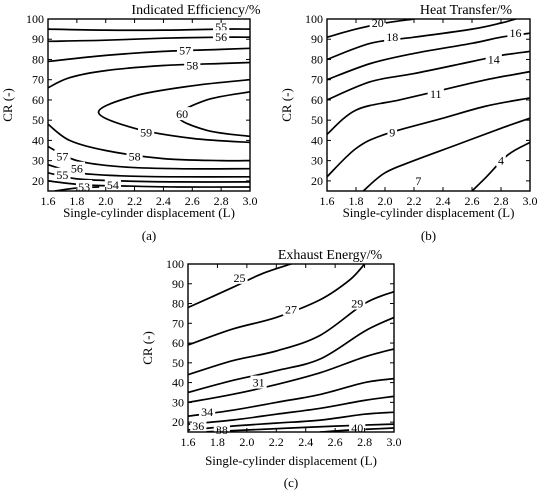  What do you see at coordinates (330, 255) in the screenshot?
I see `chart-title: Exhaust Energy/%` at bounding box center [330, 255].